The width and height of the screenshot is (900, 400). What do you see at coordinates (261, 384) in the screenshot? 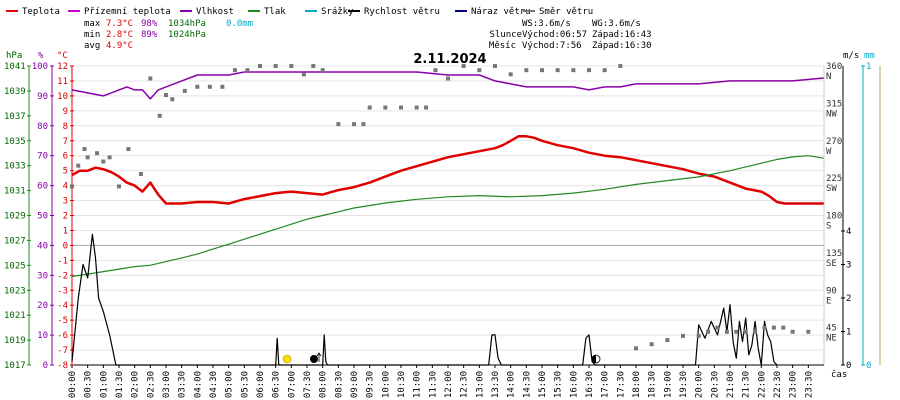
I see `time-tick-label: 06:00` at bounding box center [261, 384].